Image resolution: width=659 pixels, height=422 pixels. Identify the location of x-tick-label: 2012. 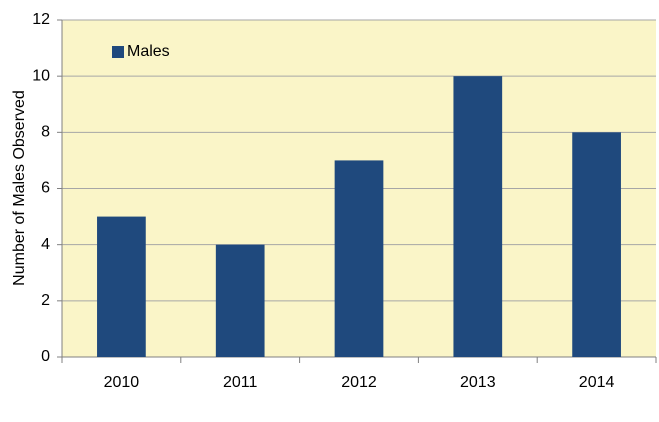
(359, 382).